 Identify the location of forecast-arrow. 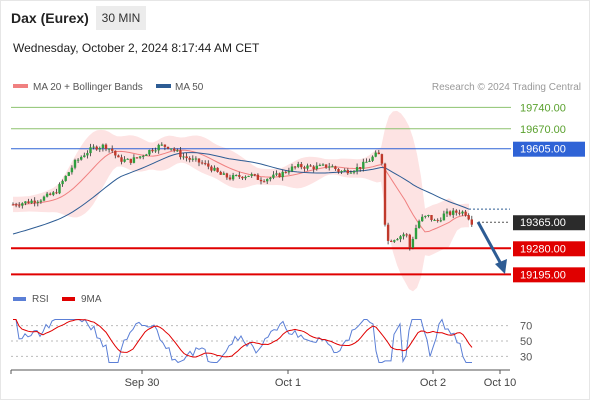
(491, 247).